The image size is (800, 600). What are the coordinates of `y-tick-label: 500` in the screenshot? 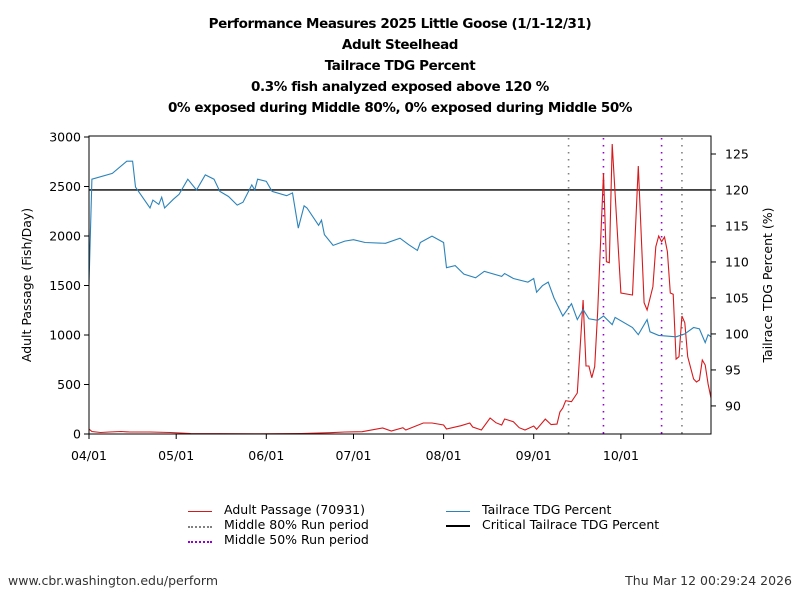 It's located at (69, 384).